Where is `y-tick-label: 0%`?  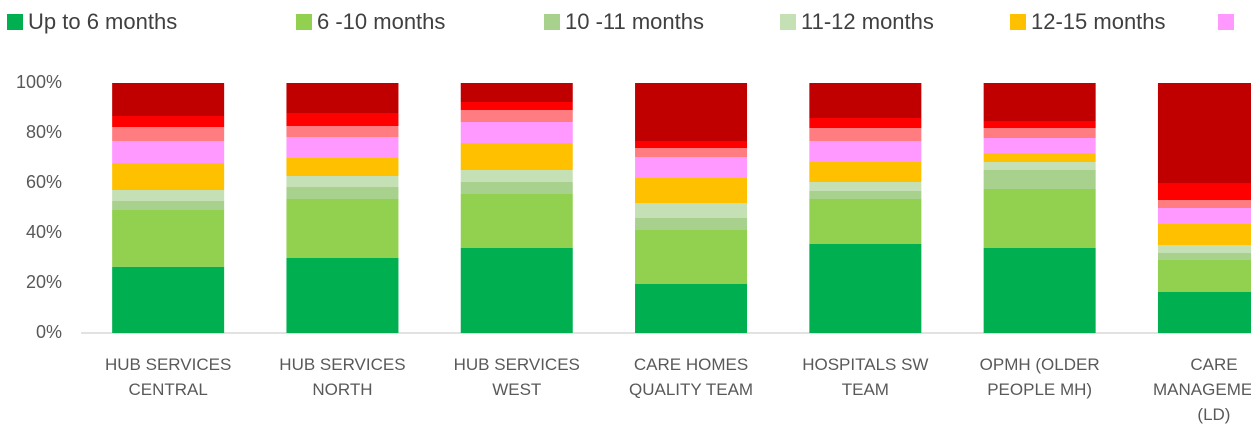
y-tick-label: 0% is located at coordinates (49, 332).